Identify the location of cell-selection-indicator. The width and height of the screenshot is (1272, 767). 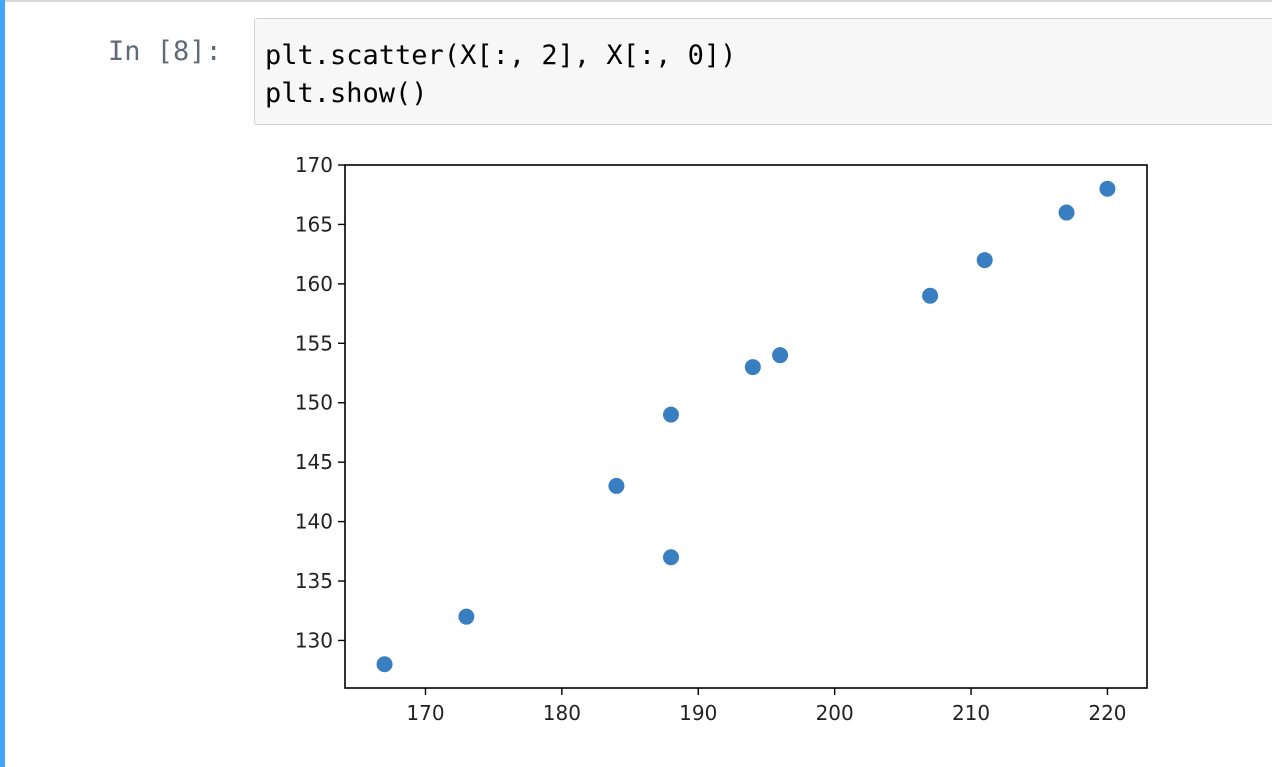
(2, 383).